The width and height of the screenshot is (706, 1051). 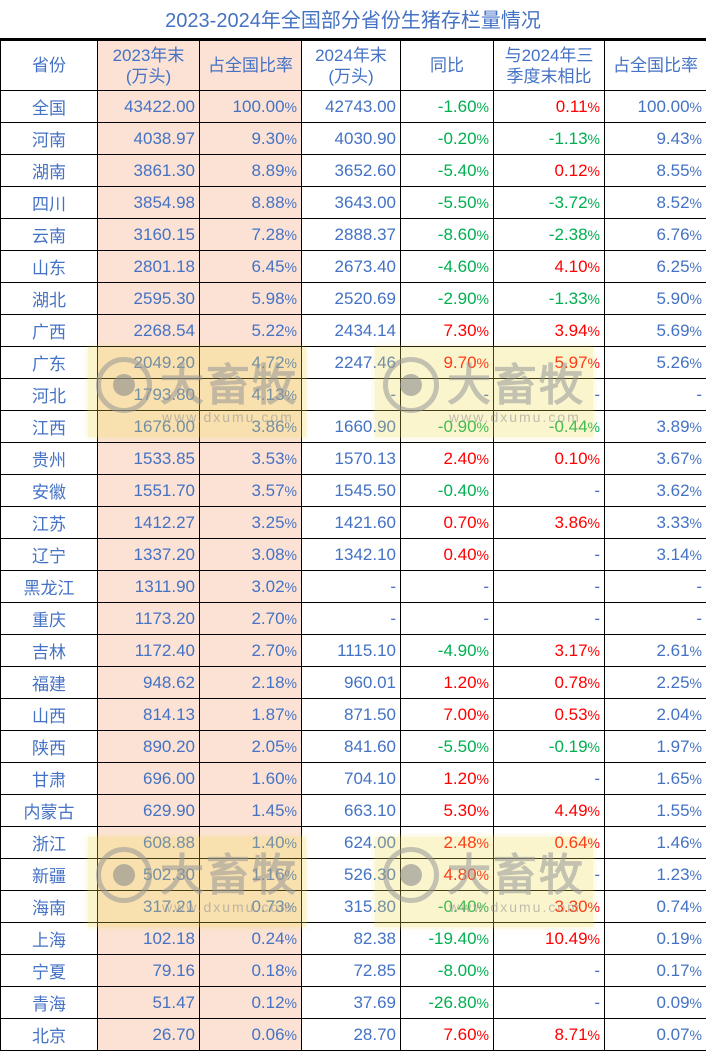 What do you see at coordinates (164, 138) in the screenshot?
I see `cell-end-2023-value: 4038.97` at bounding box center [164, 138].